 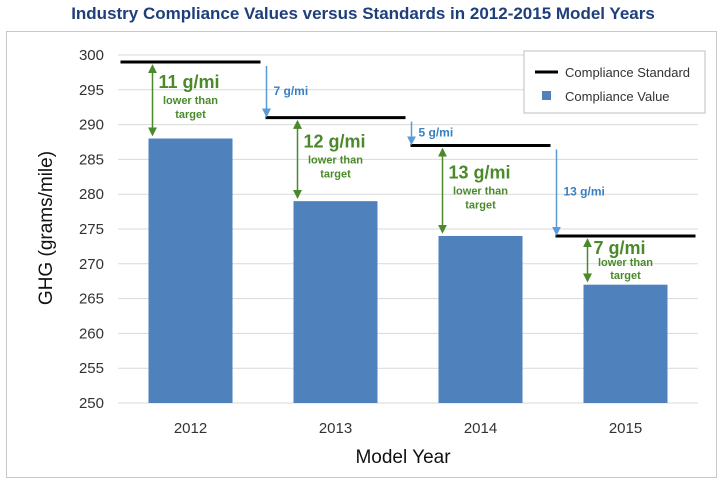 What do you see at coordinates (335, 141) in the screenshot?
I see `gap-value-label: 12 g/mi` at bounding box center [335, 141].